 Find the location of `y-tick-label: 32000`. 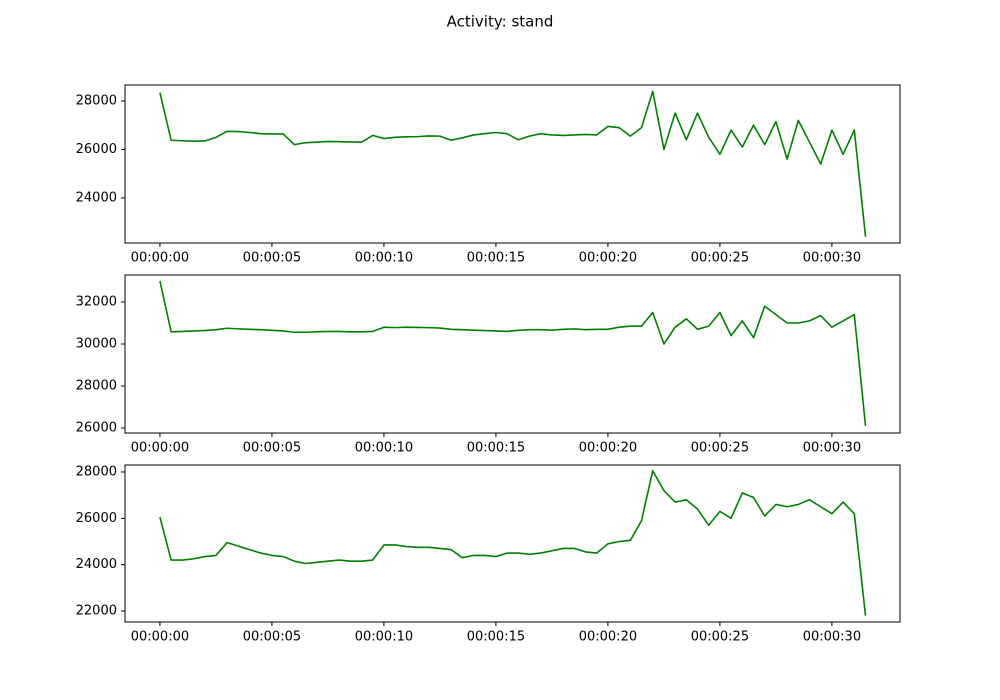

y-tick-label: 32000 is located at coordinates (96, 302).